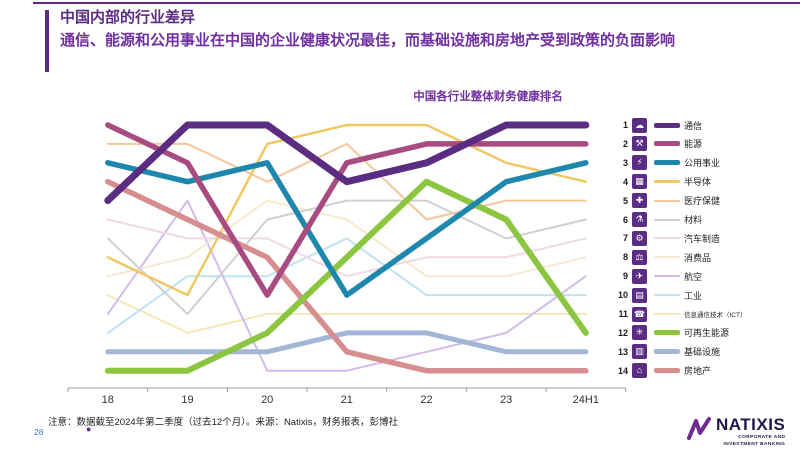 The image size is (800, 452). What do you see at coordinates (585, 400) in the screenshot?
I see `x-tick-label: 24H1` at bounding box center [585, 400].